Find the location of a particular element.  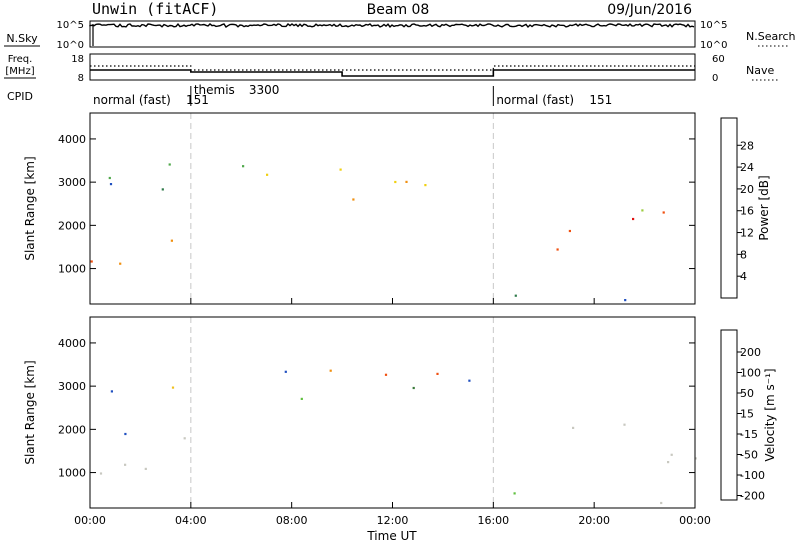

xtick-label: 12:00 is located at coordinates (393, 520).